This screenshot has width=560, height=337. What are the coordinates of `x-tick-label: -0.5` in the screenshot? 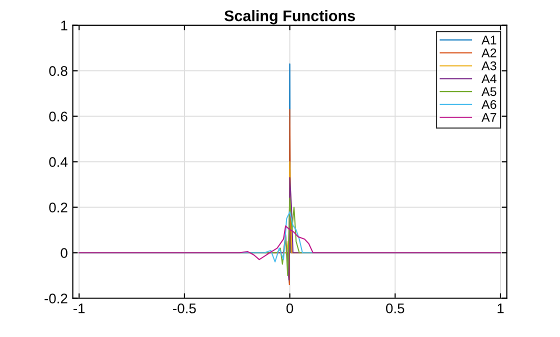 It's located at (184, 308).